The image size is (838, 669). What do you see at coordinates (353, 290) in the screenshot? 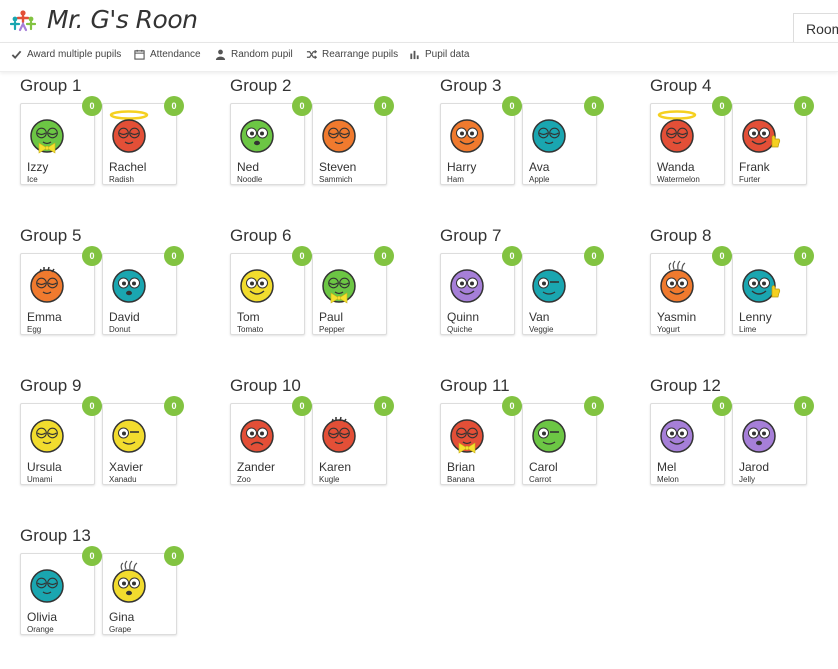
I see `pupil-card: 0 Paul Pepper` at bounding box center [353, 290].